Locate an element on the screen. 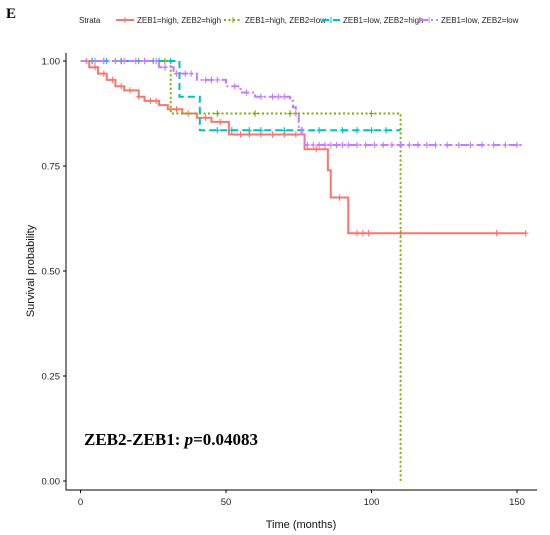 The height and width of the screenshot is (535, 550). legend-item: ZEB1=low, ZEB2=low is located at coordinates (469, 20).